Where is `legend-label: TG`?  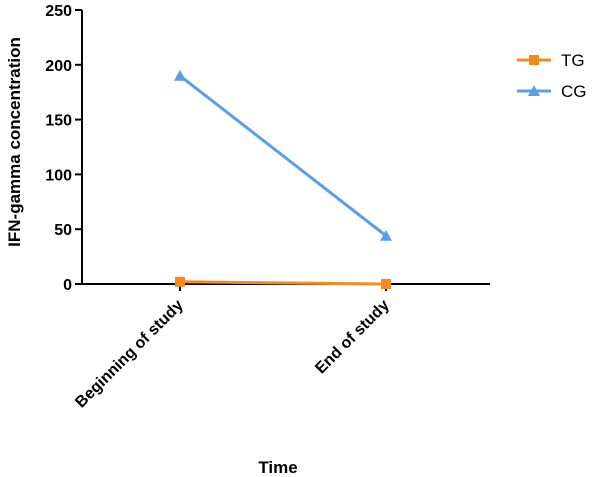
legend-label: TG is located at coordinates (573, 60).